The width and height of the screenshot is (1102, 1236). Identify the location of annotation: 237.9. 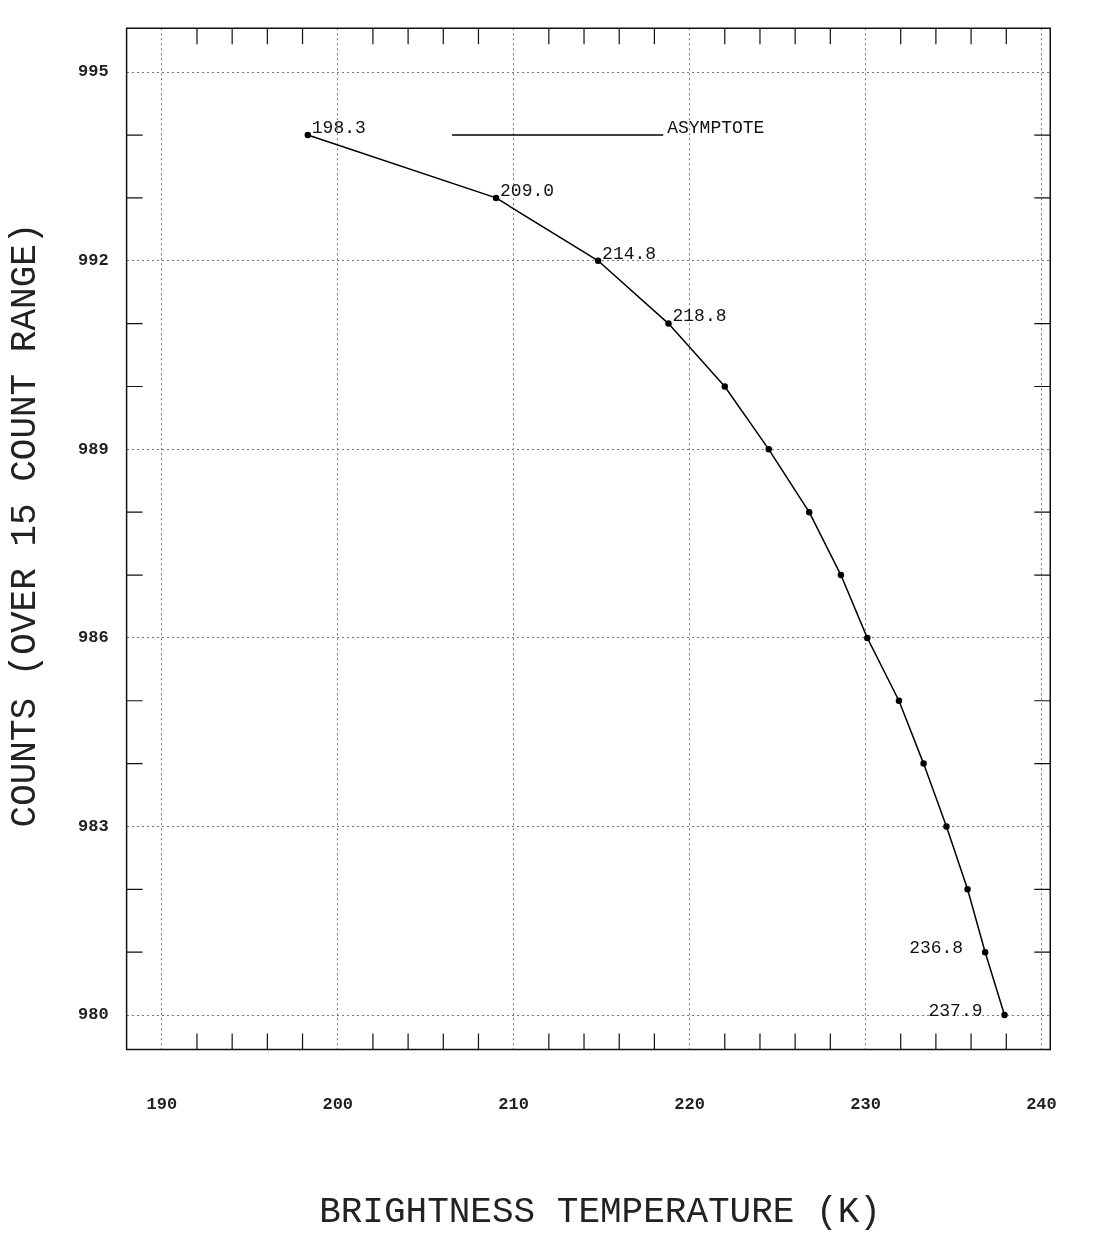
(955, 1010).